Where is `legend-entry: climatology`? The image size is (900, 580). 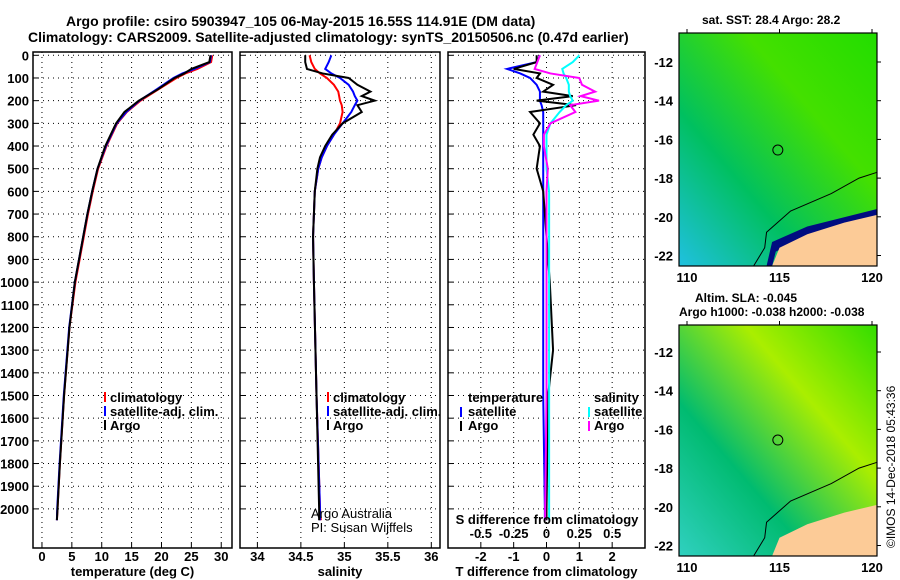 legend-entry: climatology is located at coordinates (146, 397).